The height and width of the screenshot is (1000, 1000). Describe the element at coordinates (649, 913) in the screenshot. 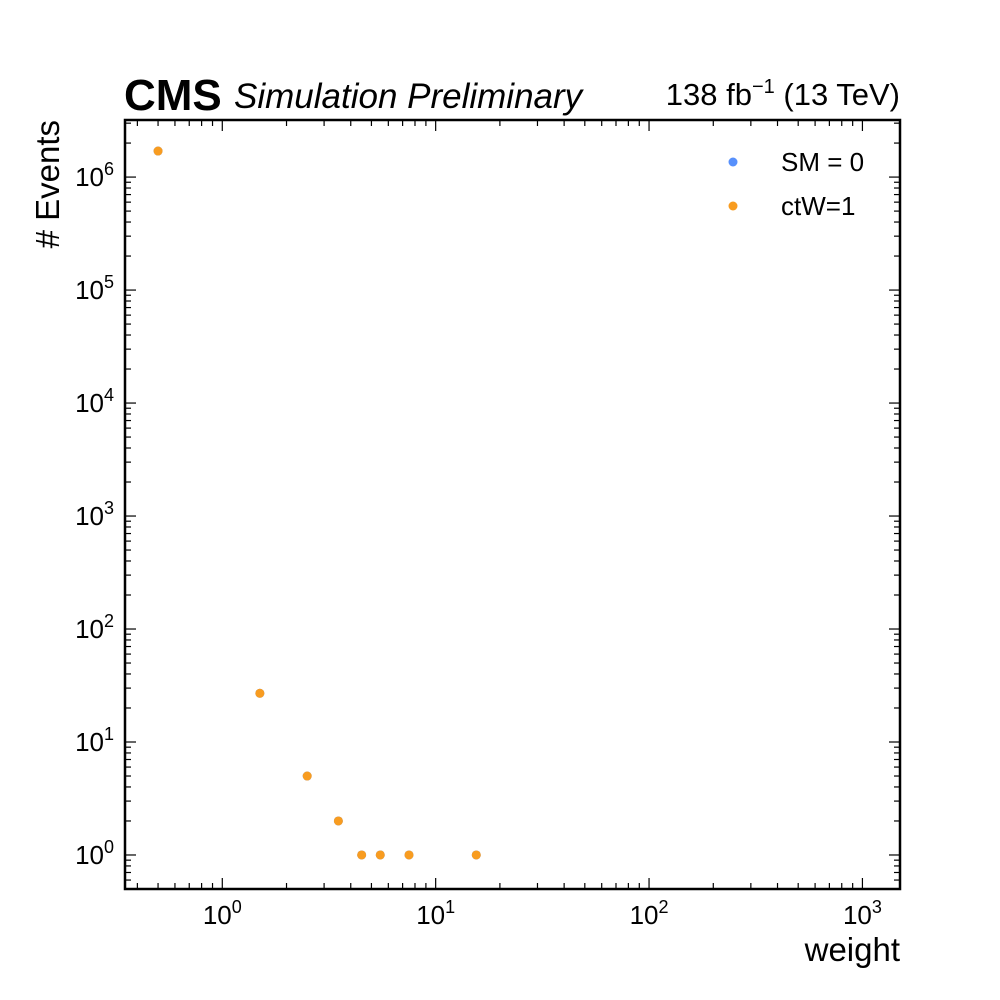

I see `x-tick-label: 10²` at that location.